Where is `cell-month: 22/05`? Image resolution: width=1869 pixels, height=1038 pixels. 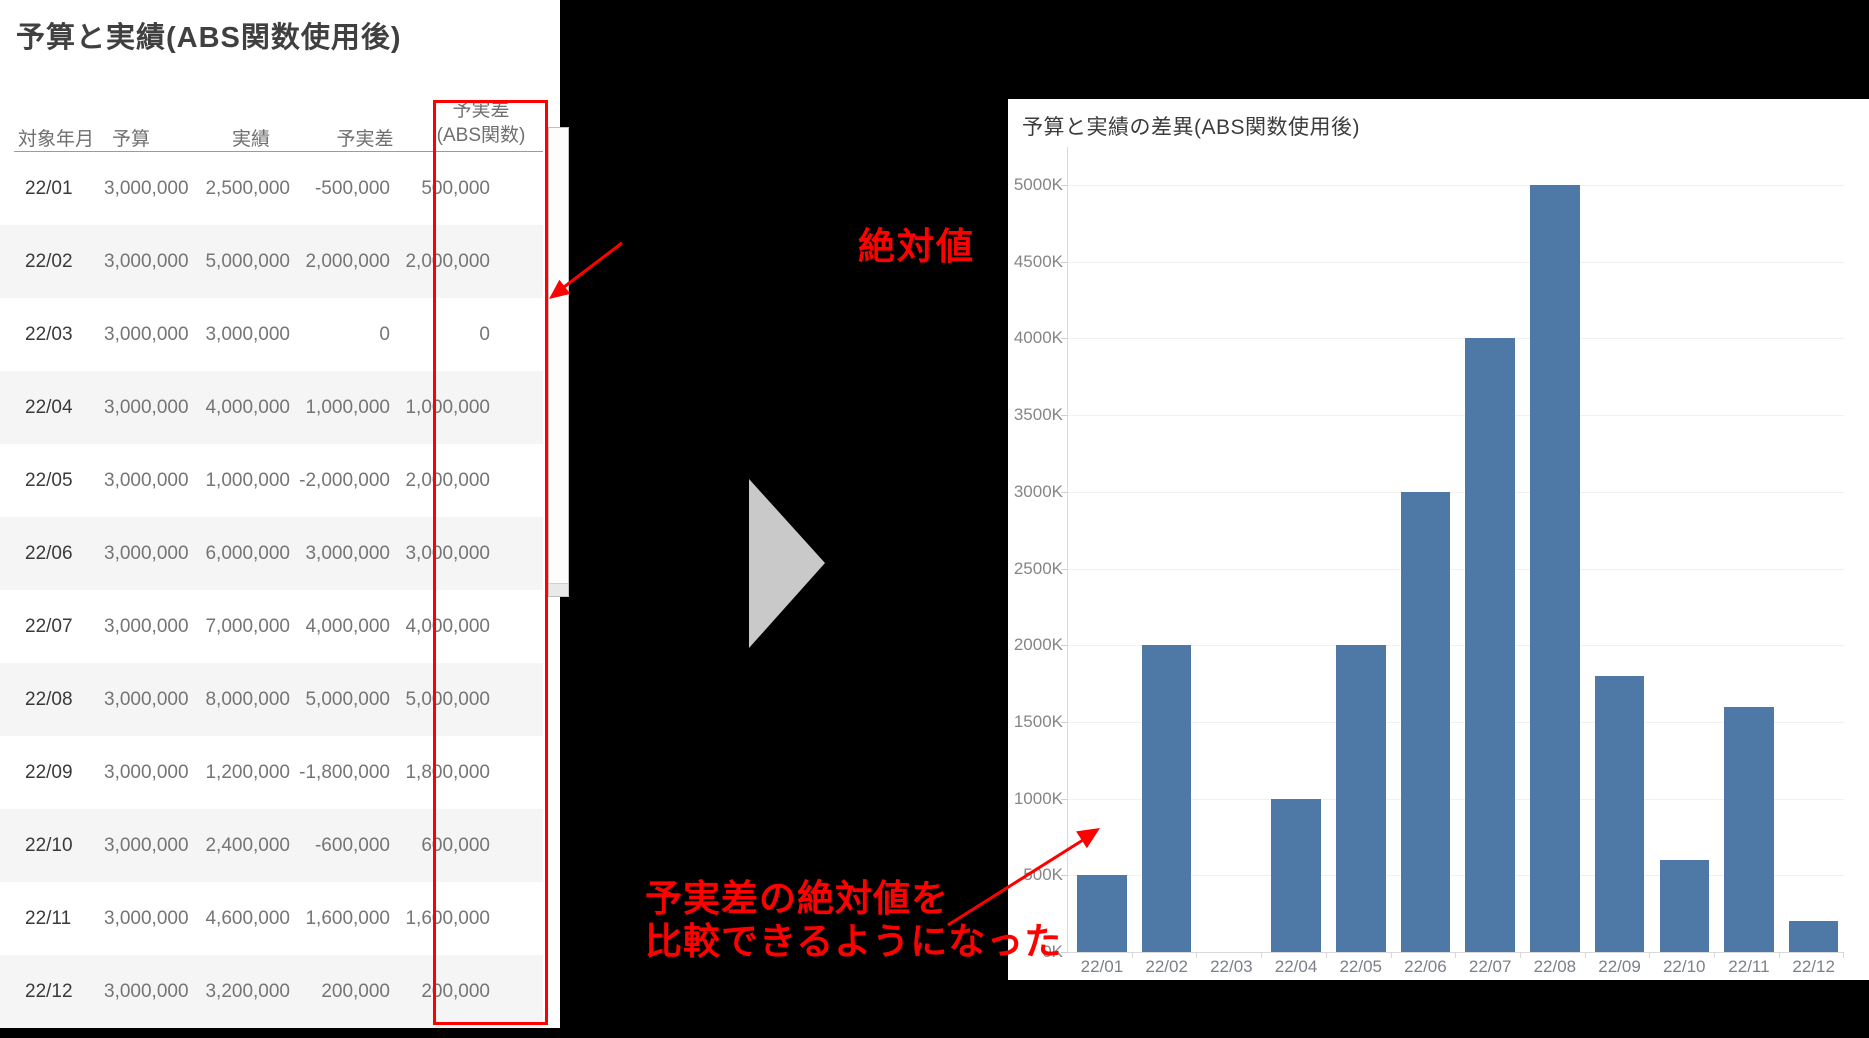 cell-month: 22/05 is located at coordinates (49, 480).